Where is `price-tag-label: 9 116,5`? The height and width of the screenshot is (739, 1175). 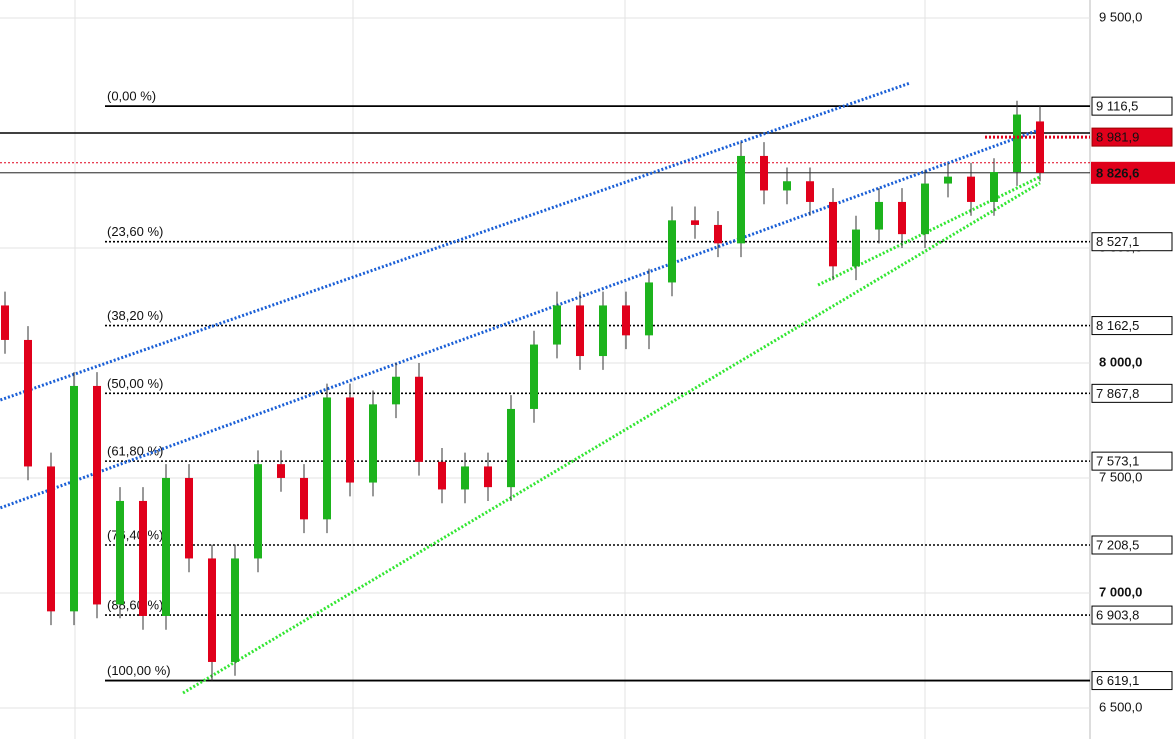
price-tag-label: 9 116,5 is located at coordinates (1117, 106).